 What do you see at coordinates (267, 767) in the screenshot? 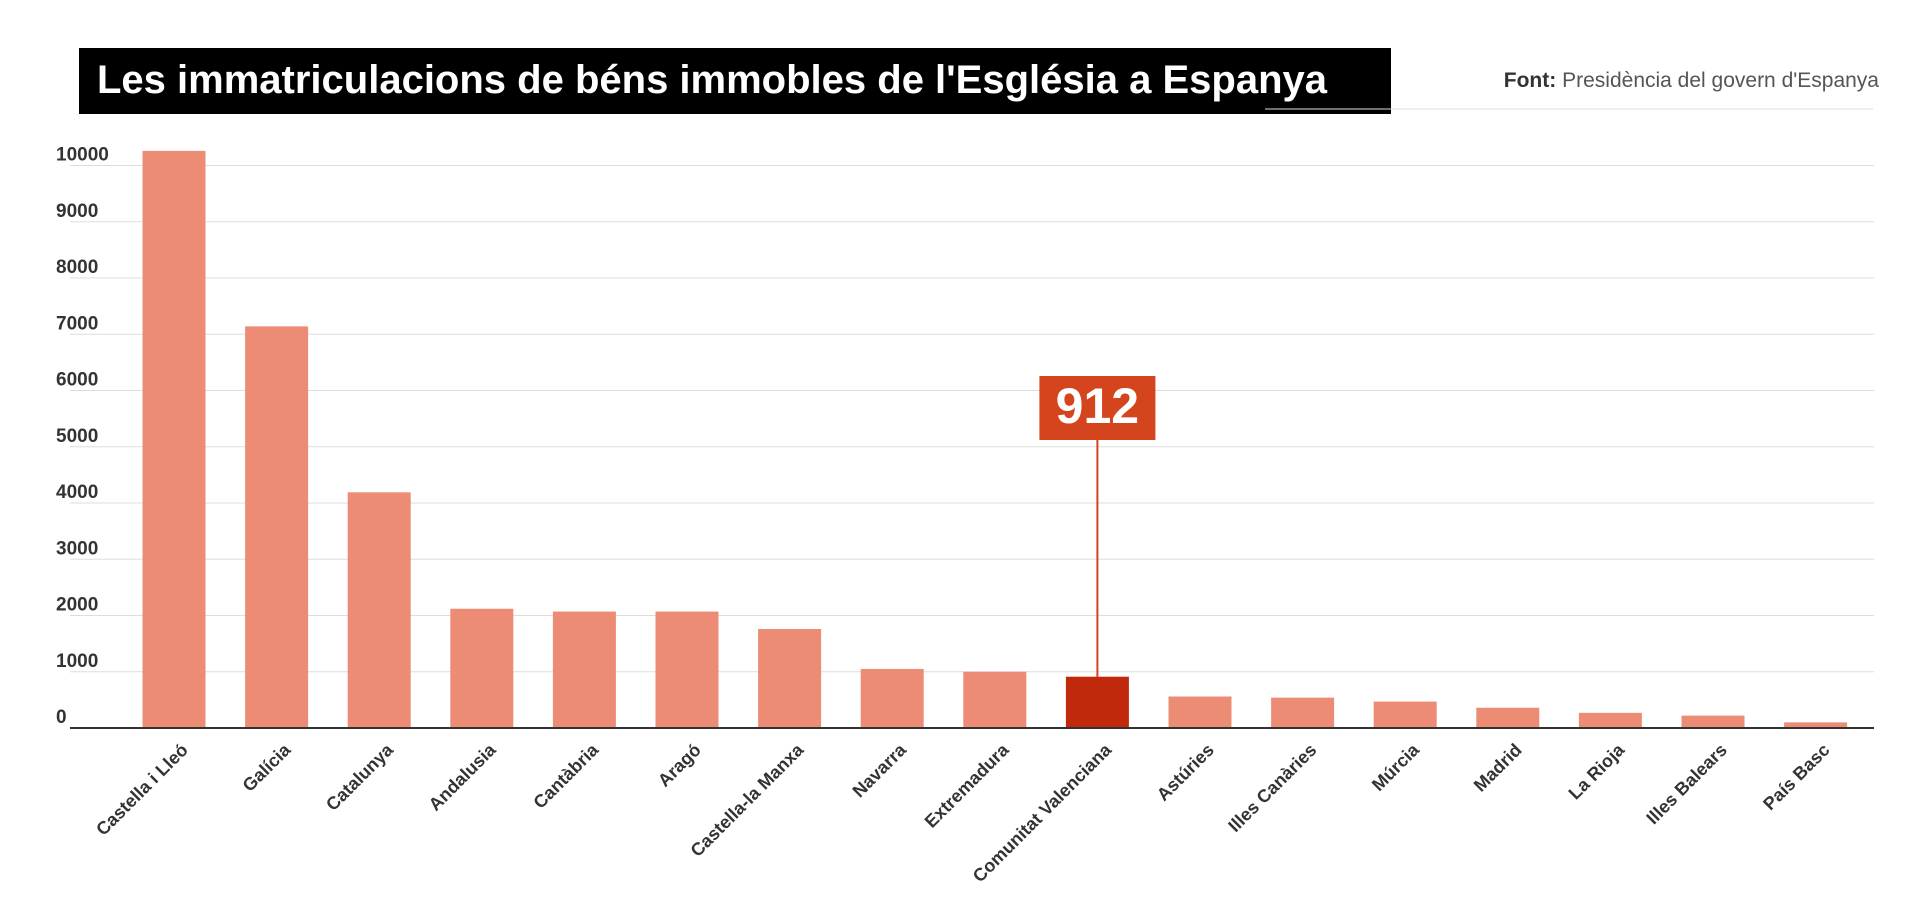
I see `x-tick-label: Galícia` at bounding box center [267, 767].